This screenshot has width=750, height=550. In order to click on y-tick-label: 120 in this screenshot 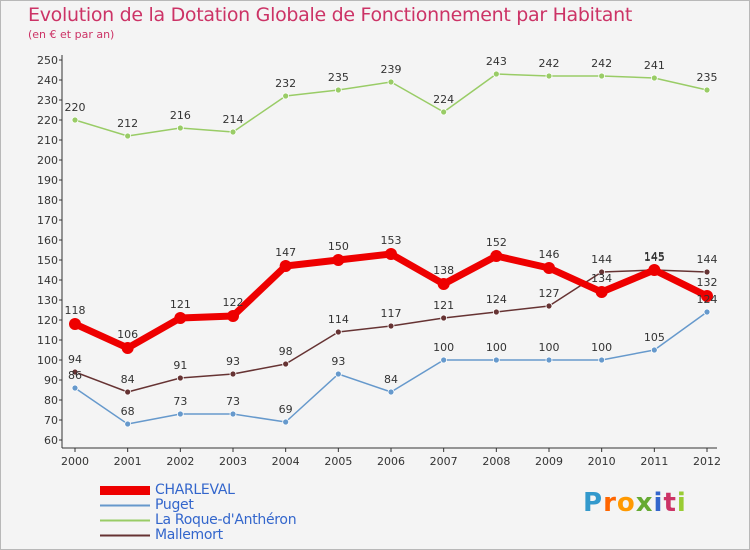, I will do `click(47, 320)`.